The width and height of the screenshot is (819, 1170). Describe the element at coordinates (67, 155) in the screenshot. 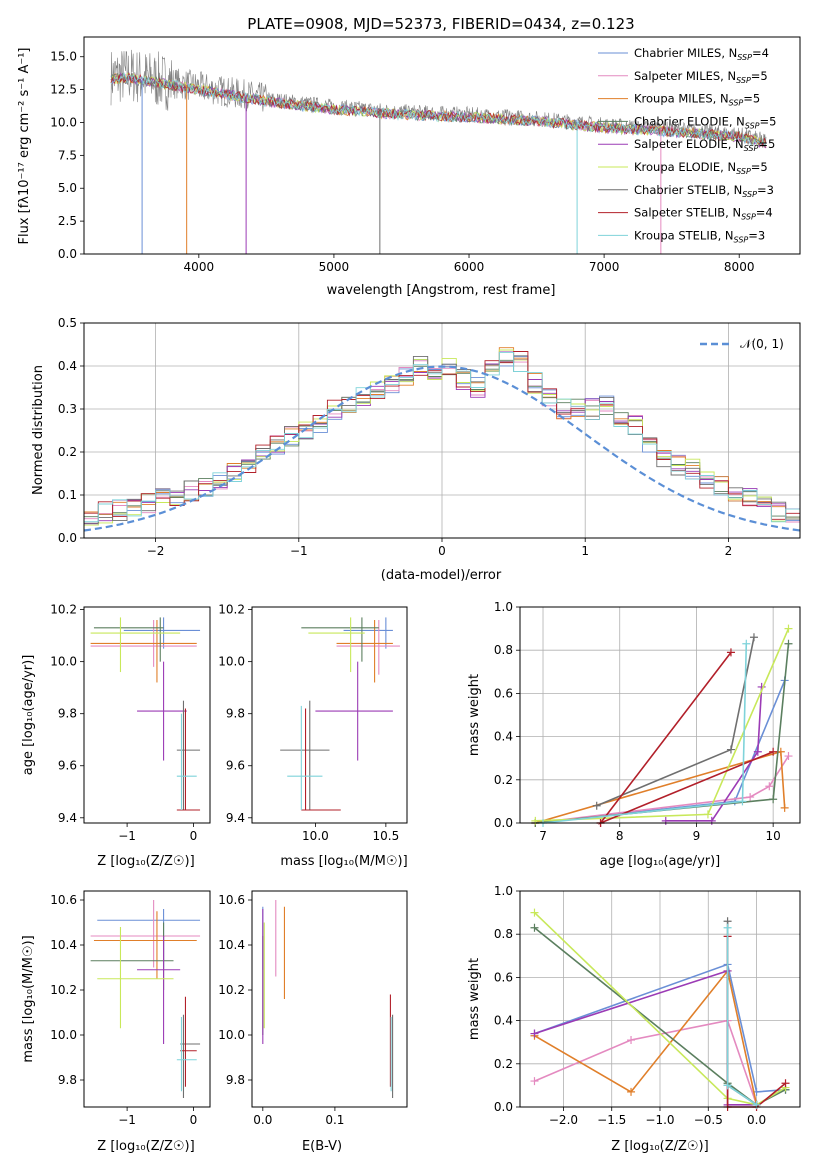

I see `y-tick-label: 7.5` at that location.